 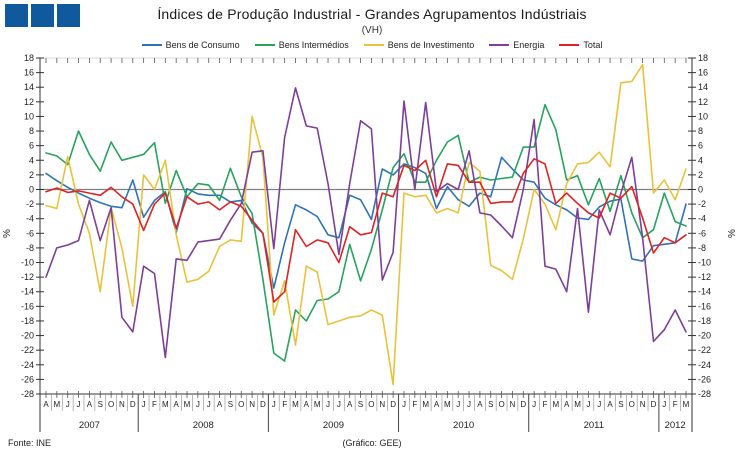 What do you see at coordinates (30, 204) in the screenshot?
I see `y-tick-label-left: -2` at bounding box center [30, 204].